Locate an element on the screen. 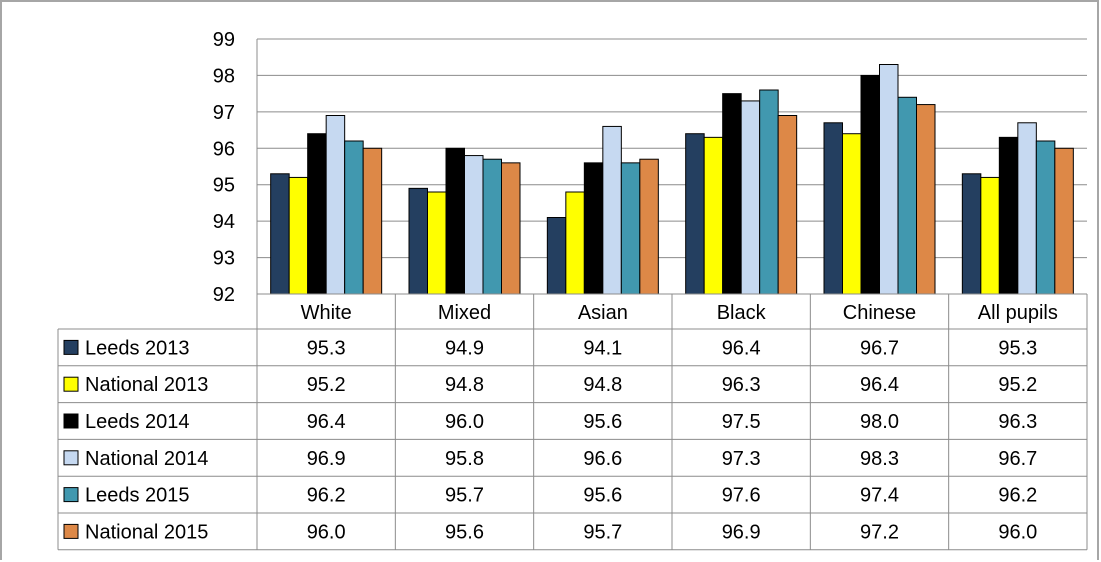 This screenshot has width=1101, height=562. data-table-value: 97.6 is located at coordinates (741, 496).